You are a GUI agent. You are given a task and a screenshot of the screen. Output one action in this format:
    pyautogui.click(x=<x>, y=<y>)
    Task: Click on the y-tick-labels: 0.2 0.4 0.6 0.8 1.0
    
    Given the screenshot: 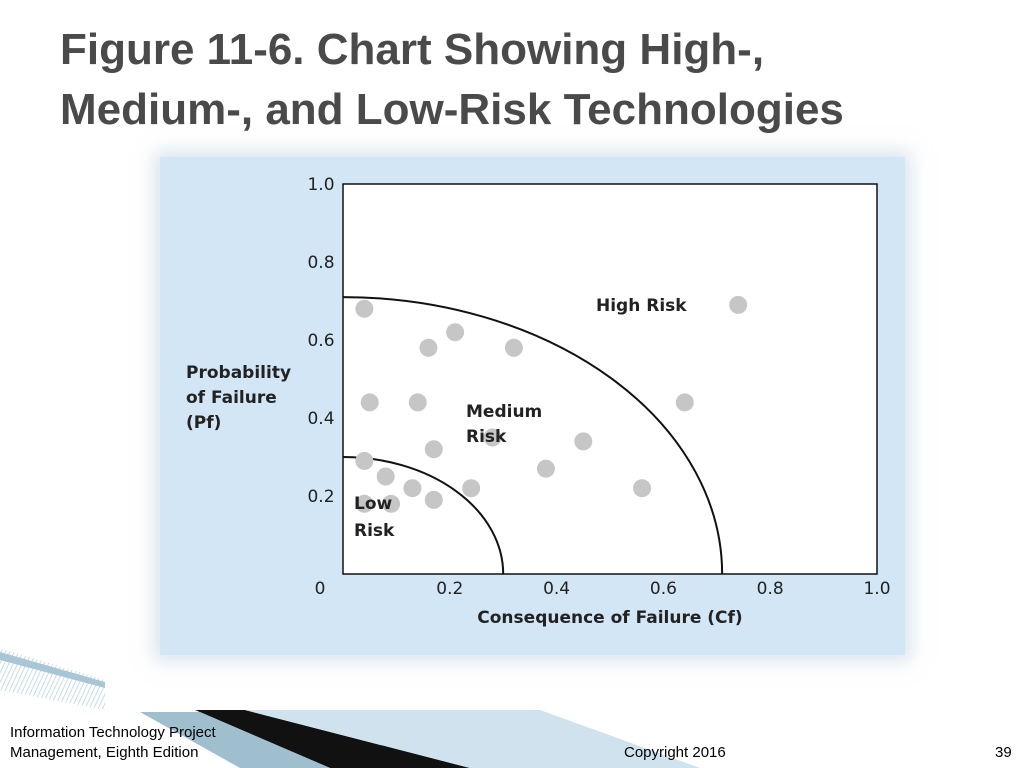 What is the action you would take?
    pyautogui.click(x=320, y=341)
    